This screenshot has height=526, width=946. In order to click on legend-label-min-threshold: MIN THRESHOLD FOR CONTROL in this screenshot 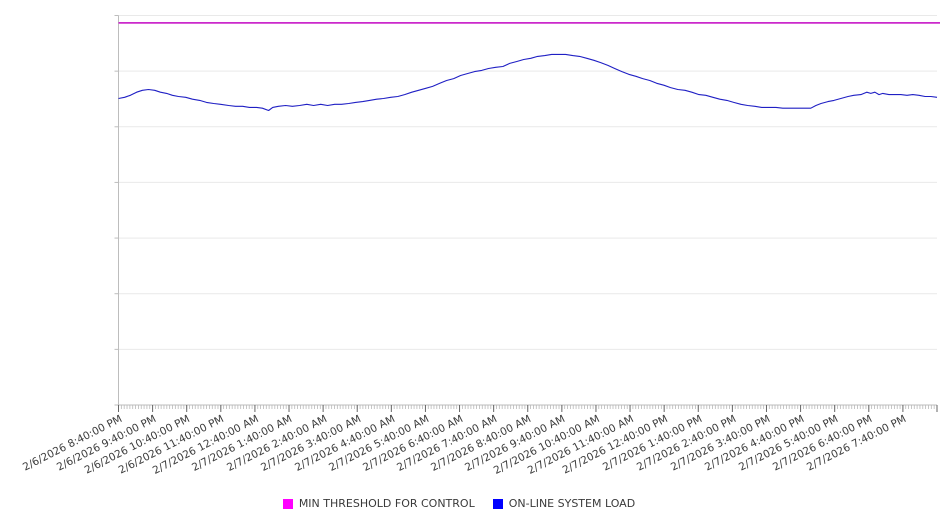, I will do `click(386, 503)`.